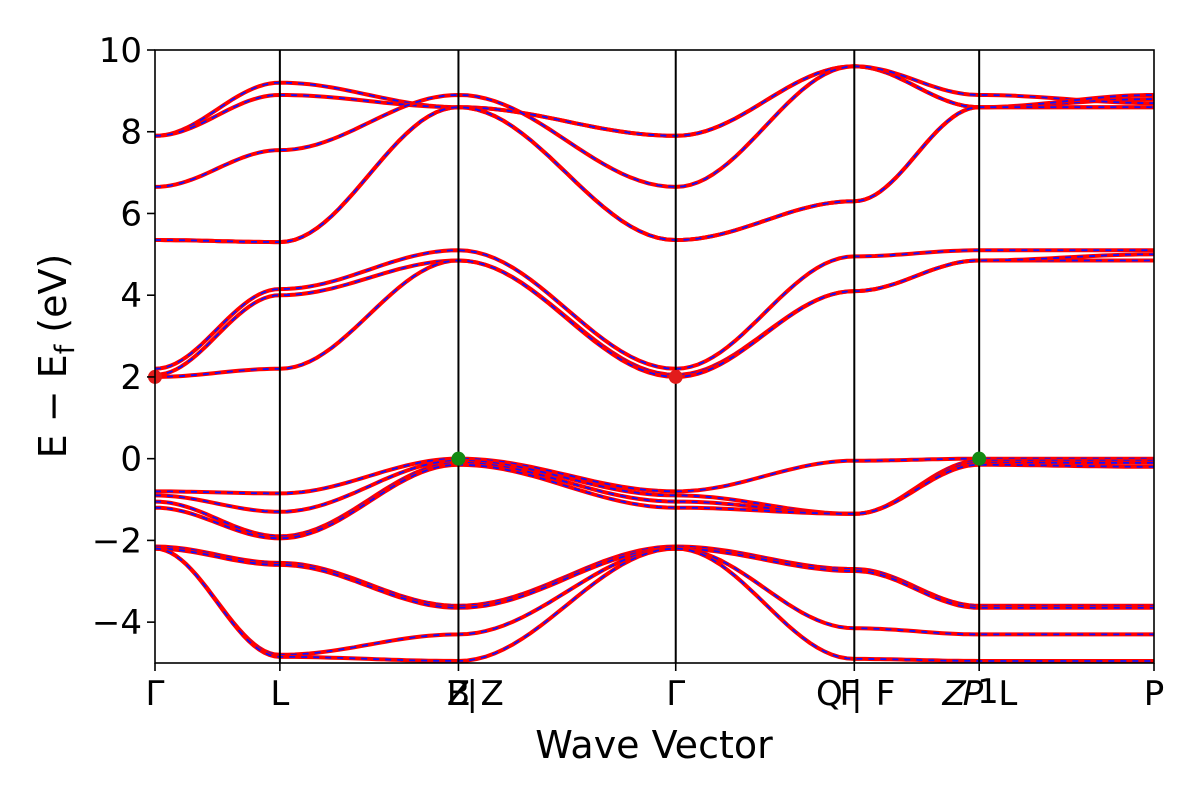  What do you see at coordinates (131, 296) in the screenshot?
I see `y-tick-label-4: 4` at bounding box center [131, 296].